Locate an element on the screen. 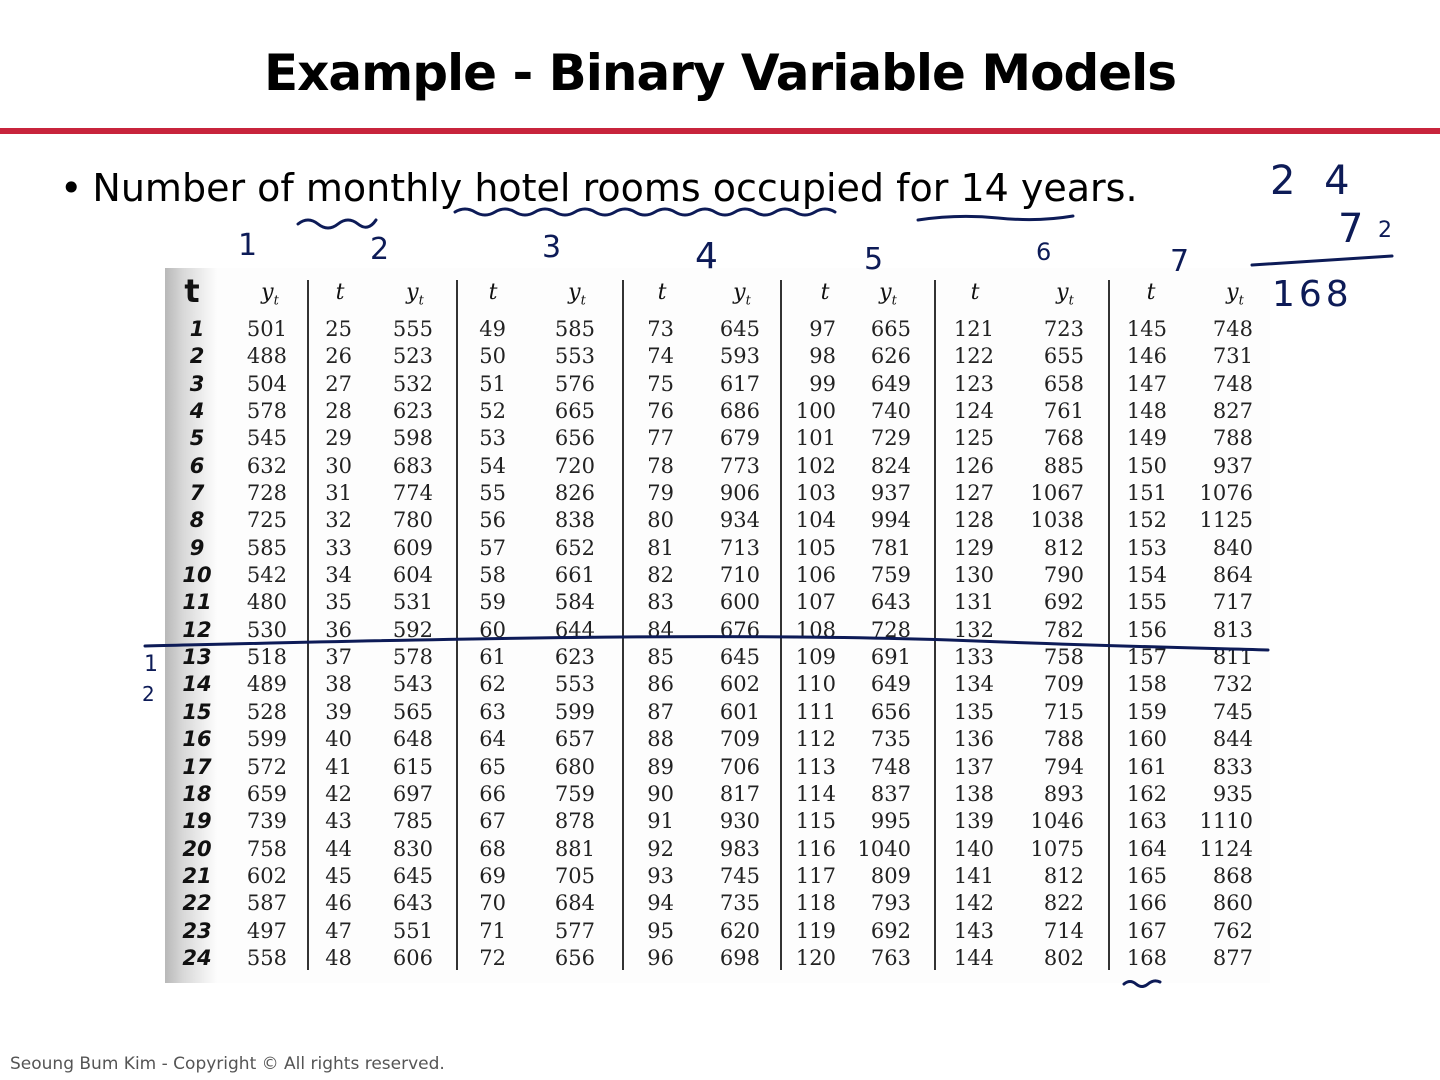 The height and width of the screenshot is (1080, 1440). table-cell: 46 is located at coordinates (338, 903).